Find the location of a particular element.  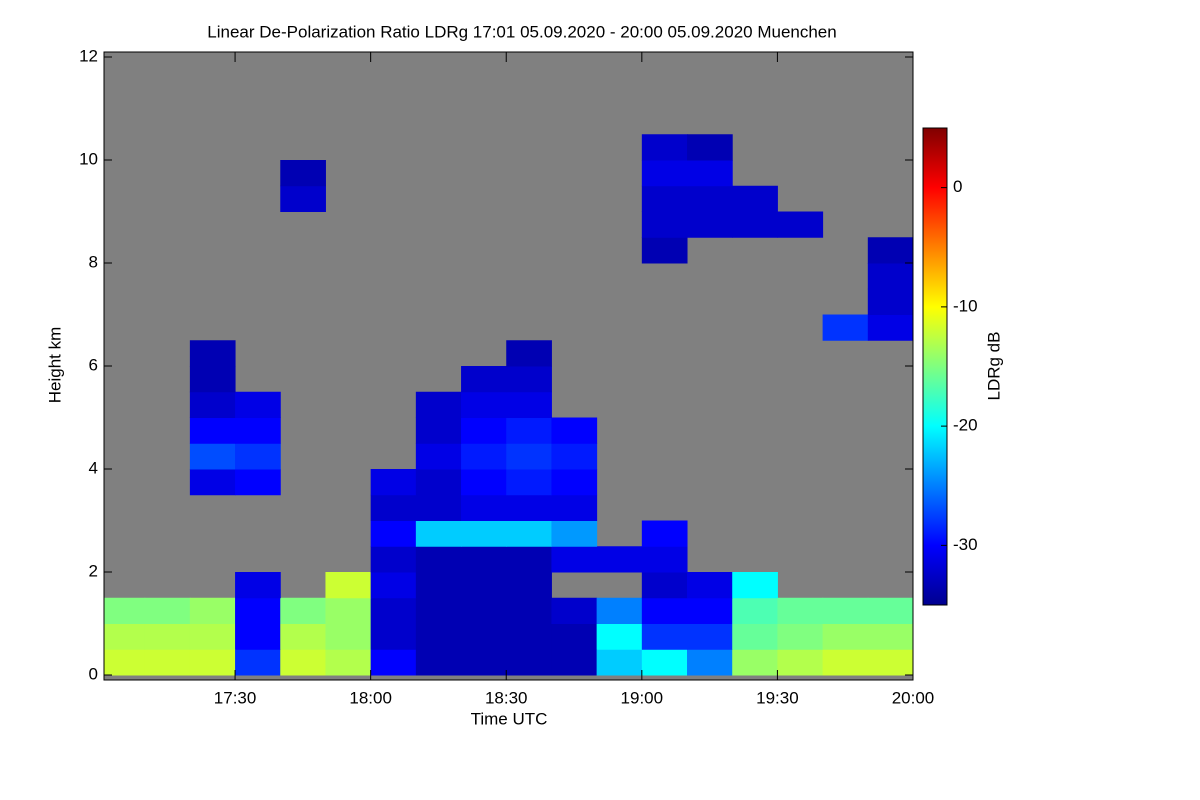

y-tick-label: 8 is located at coordinates (93, 261).